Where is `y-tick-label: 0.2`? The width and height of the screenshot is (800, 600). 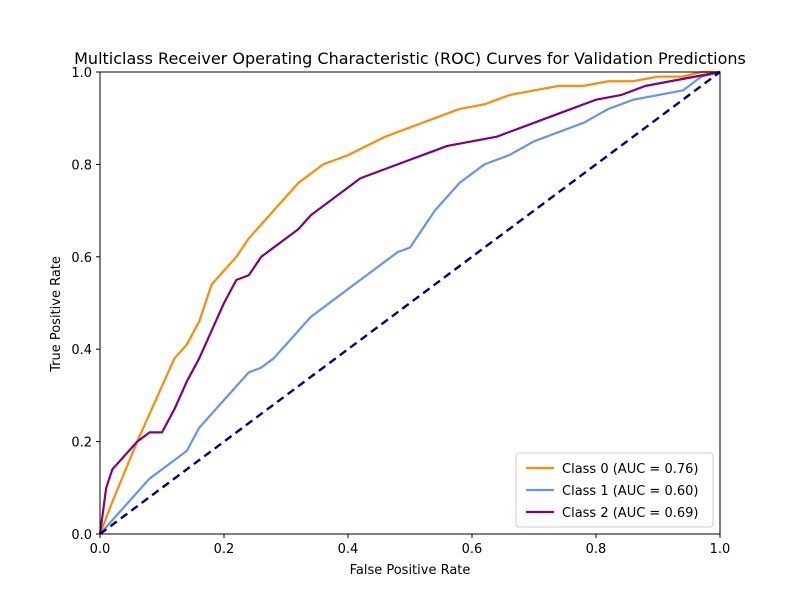
y-tick-label: 0.2 is located at coordinates (81, 443).